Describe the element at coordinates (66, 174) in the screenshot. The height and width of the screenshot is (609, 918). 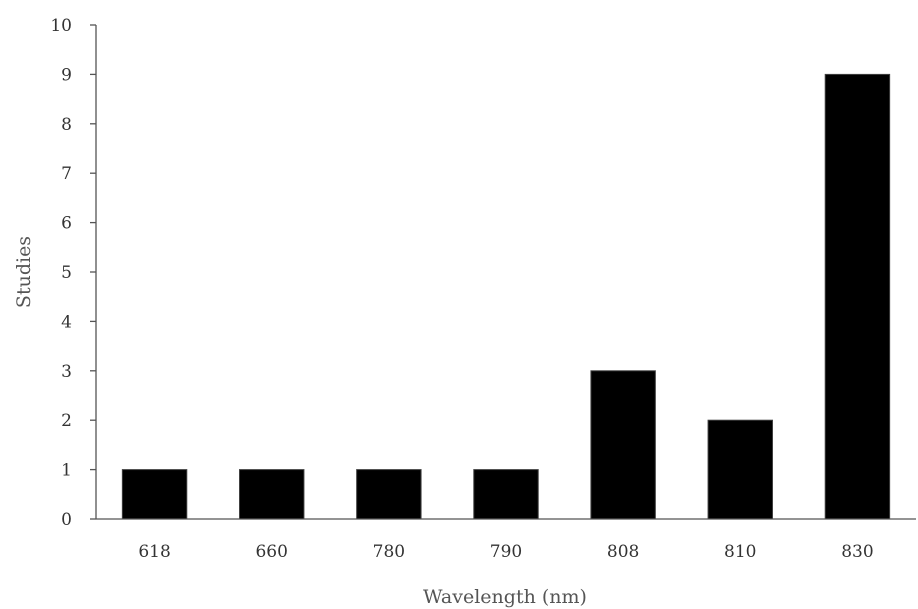
I see `y-tick-label: 7` at that location.